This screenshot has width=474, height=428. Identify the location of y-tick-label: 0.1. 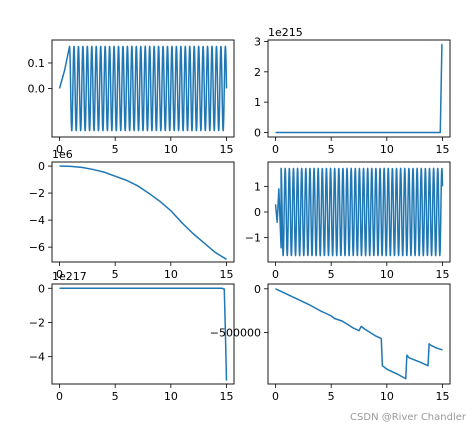
(37, 63).